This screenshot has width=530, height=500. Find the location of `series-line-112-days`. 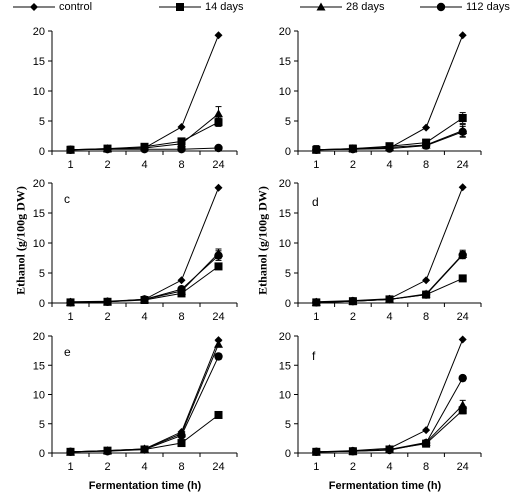

series-line-112-days is located at coordinates (144, 404).